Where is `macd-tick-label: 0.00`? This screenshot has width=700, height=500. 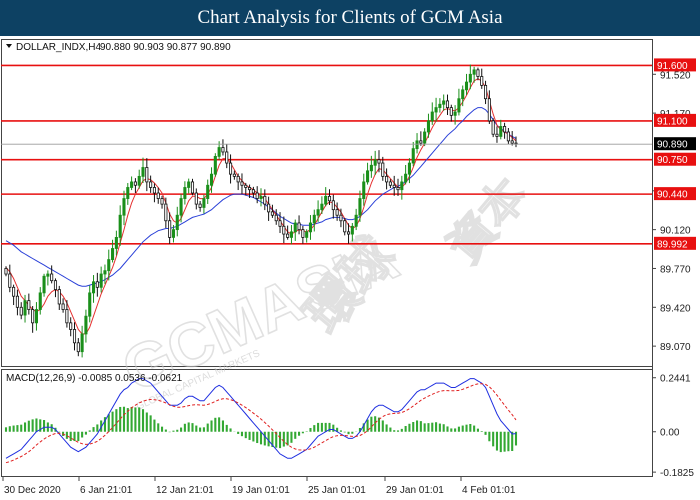 macd-tick-label: 0.00 is located at coordinates (670, 433).